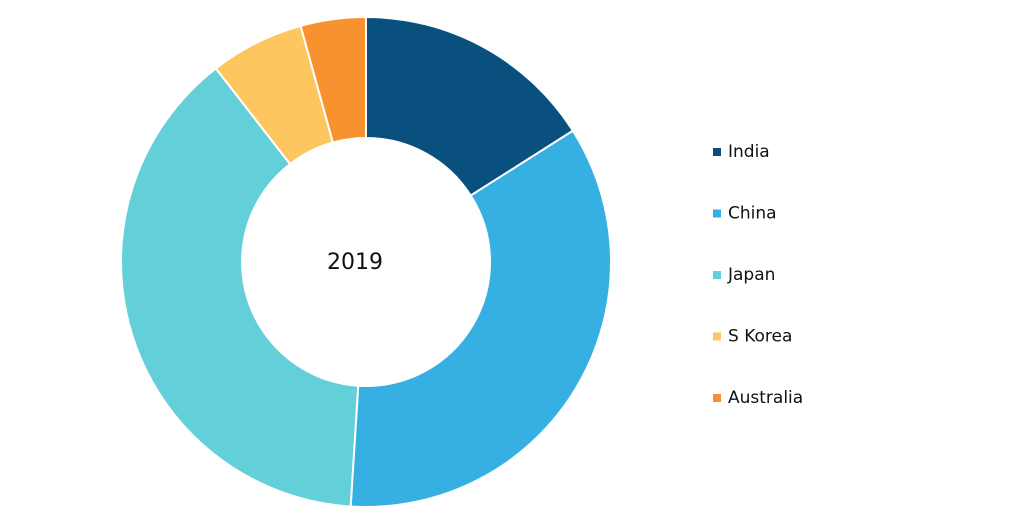 Image resolution: width=1016 pixels, height=527 pixels. Describe the element at coordinates (355, 262) in the screenshot. I see `center-label: 2019` at that location.